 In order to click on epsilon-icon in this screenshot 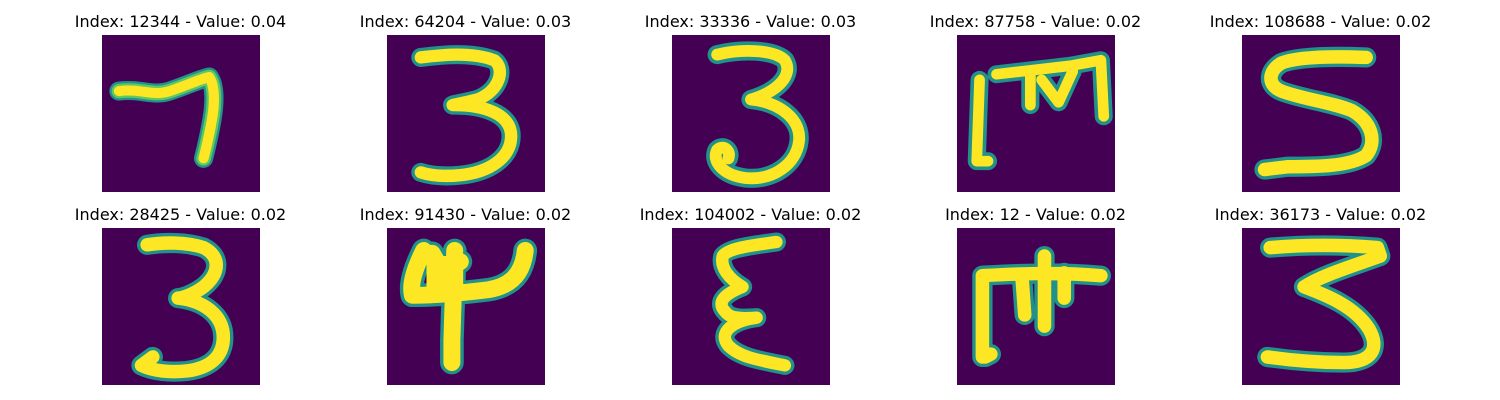, I will do `click(751, 306)`.